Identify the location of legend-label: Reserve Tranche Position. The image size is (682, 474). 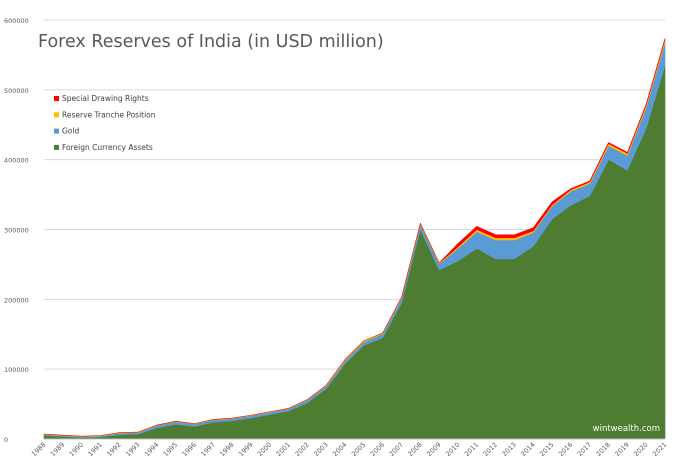
(109, 114).